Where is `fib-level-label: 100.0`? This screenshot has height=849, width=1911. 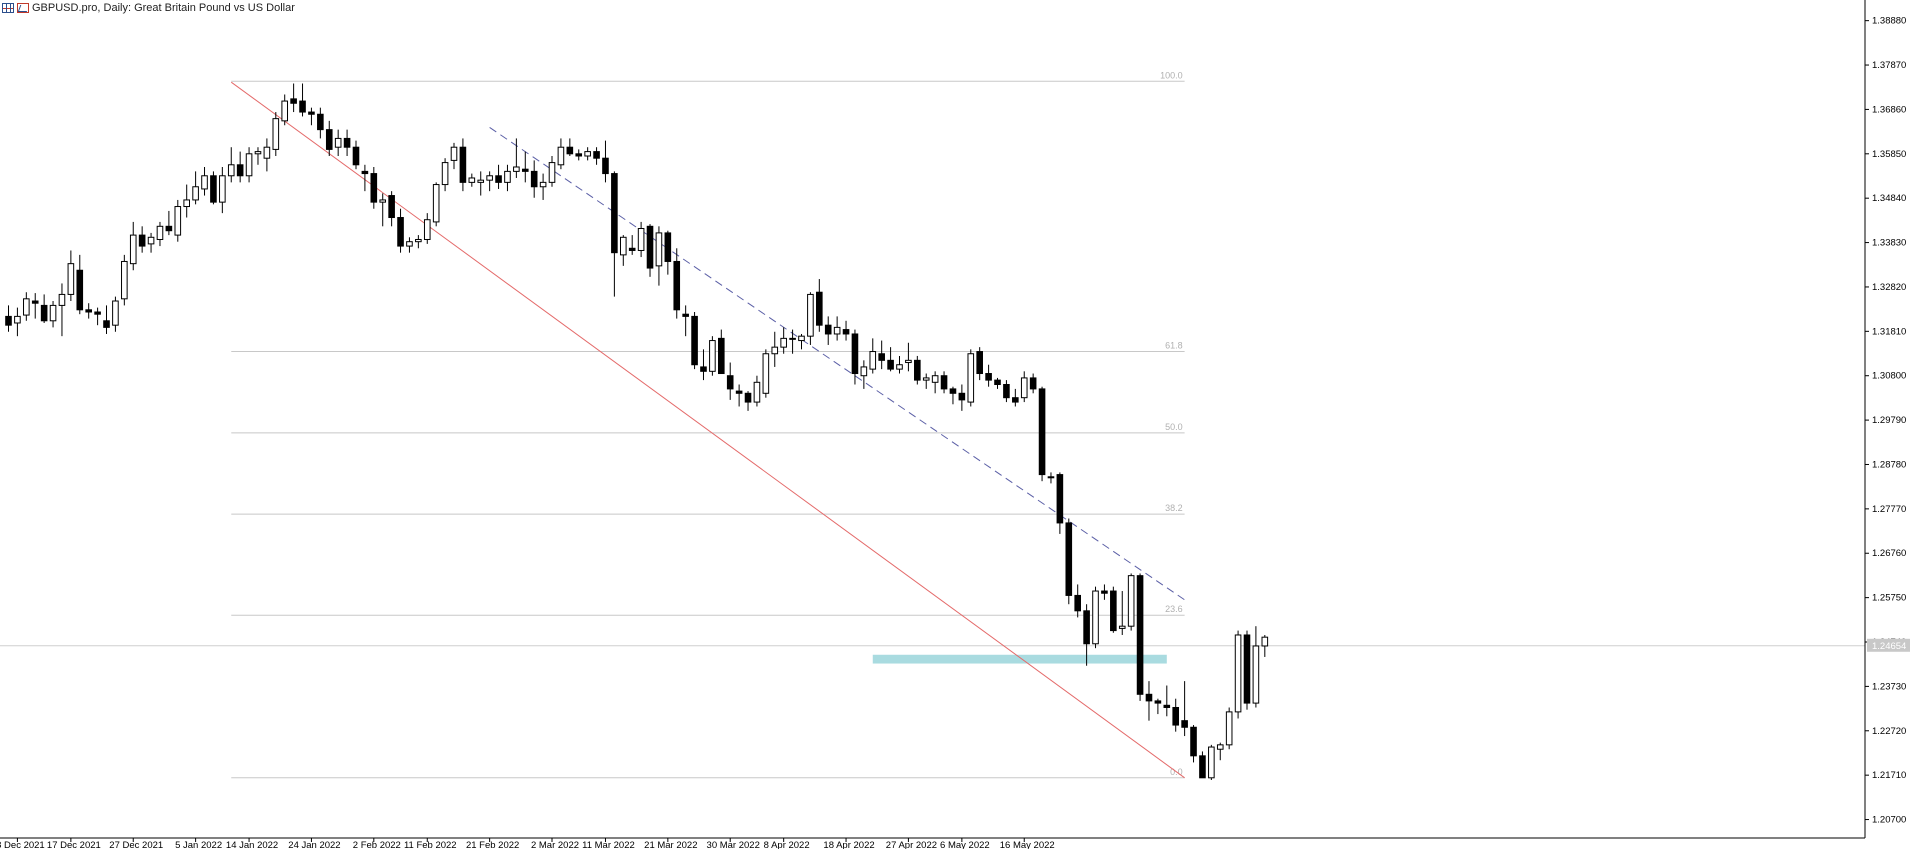
fib-level-label: 100.0 is located at coordinates (1171, 75).